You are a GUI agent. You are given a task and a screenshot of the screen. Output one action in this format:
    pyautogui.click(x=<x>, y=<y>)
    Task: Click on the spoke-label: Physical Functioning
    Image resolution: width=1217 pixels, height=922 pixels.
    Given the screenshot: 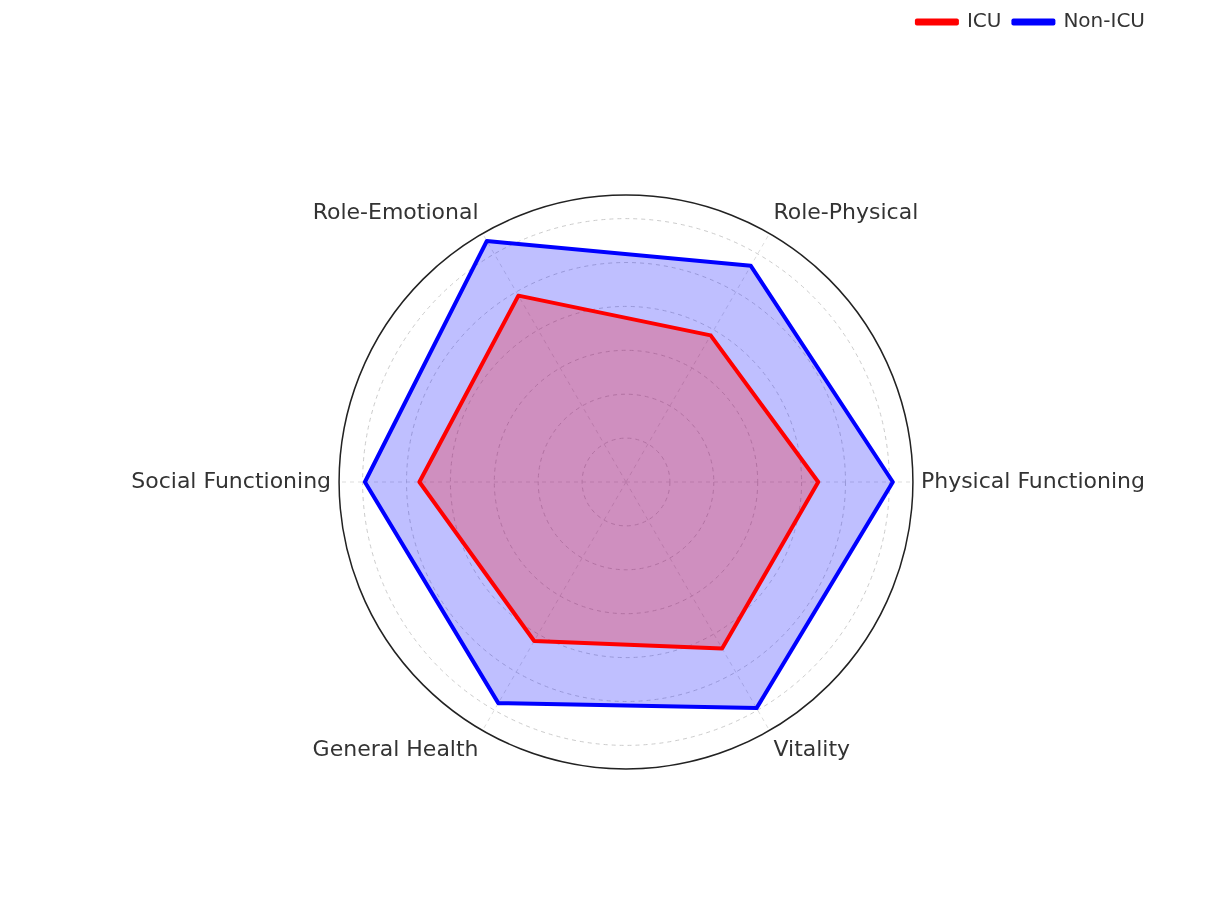 What is the action you would take?
    pyautogui.click(x=1033, y=480)
    